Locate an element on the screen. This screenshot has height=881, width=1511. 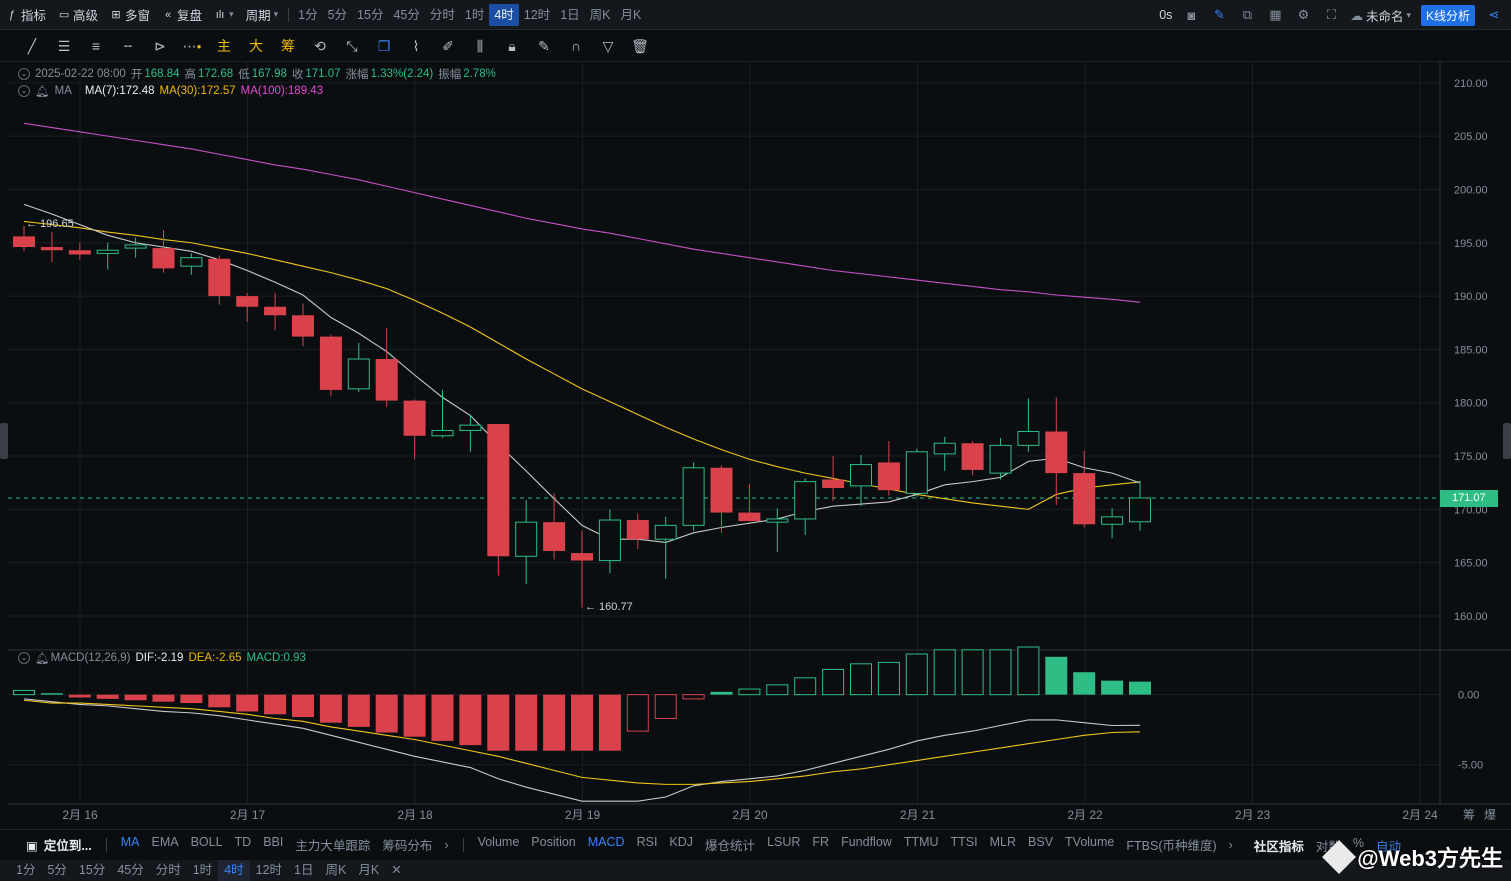
sub-indicator-6: LSUR is located at coordinates (784, 842).